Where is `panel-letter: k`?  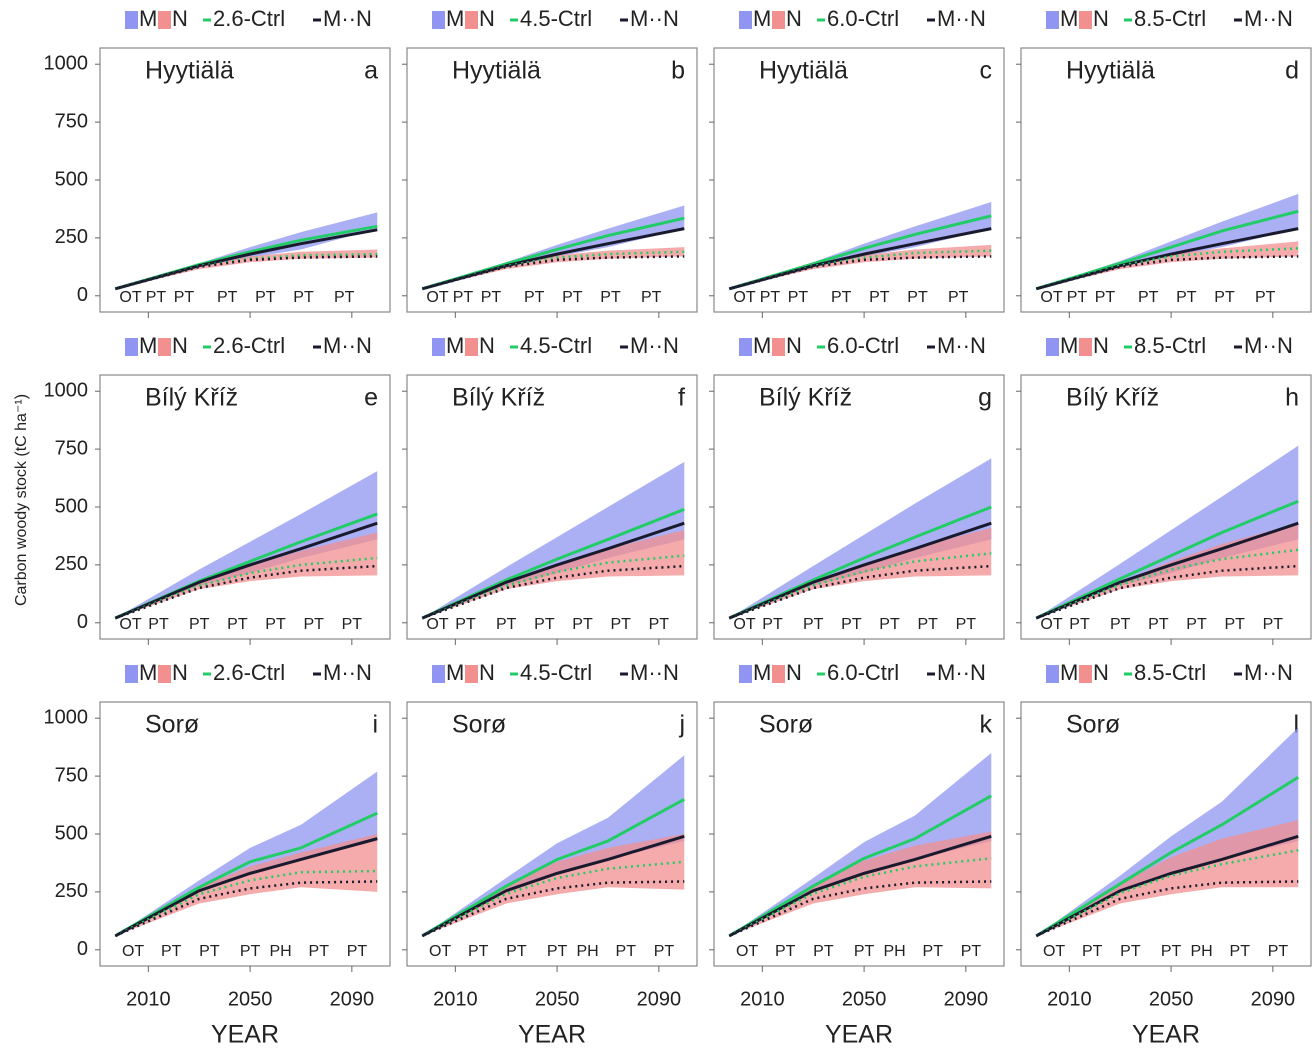
panel-letter: k is located at coordinates (986, 725).